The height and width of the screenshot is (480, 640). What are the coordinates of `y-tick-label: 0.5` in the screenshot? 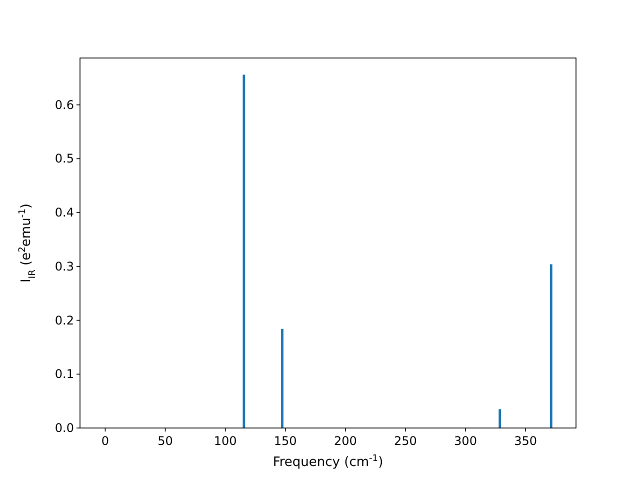 It's located at (64, 159).